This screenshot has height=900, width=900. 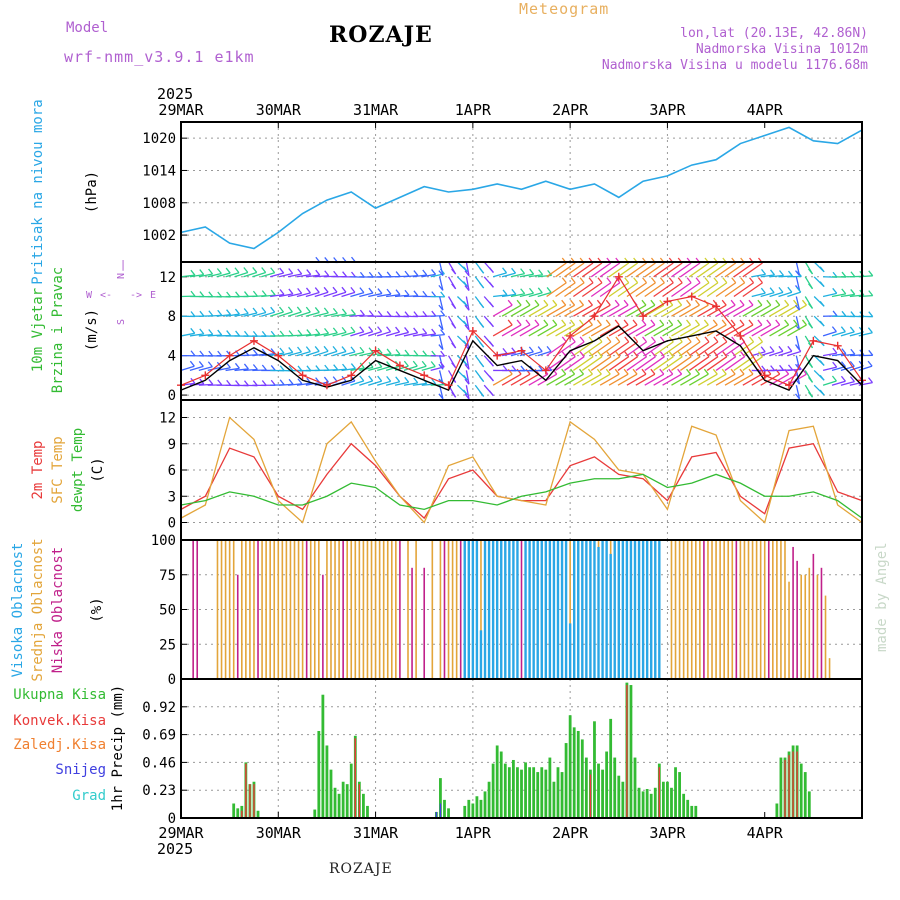 I want to click on precip-legend-2: Zaledj.Kisa, so click(x=59, y=745).